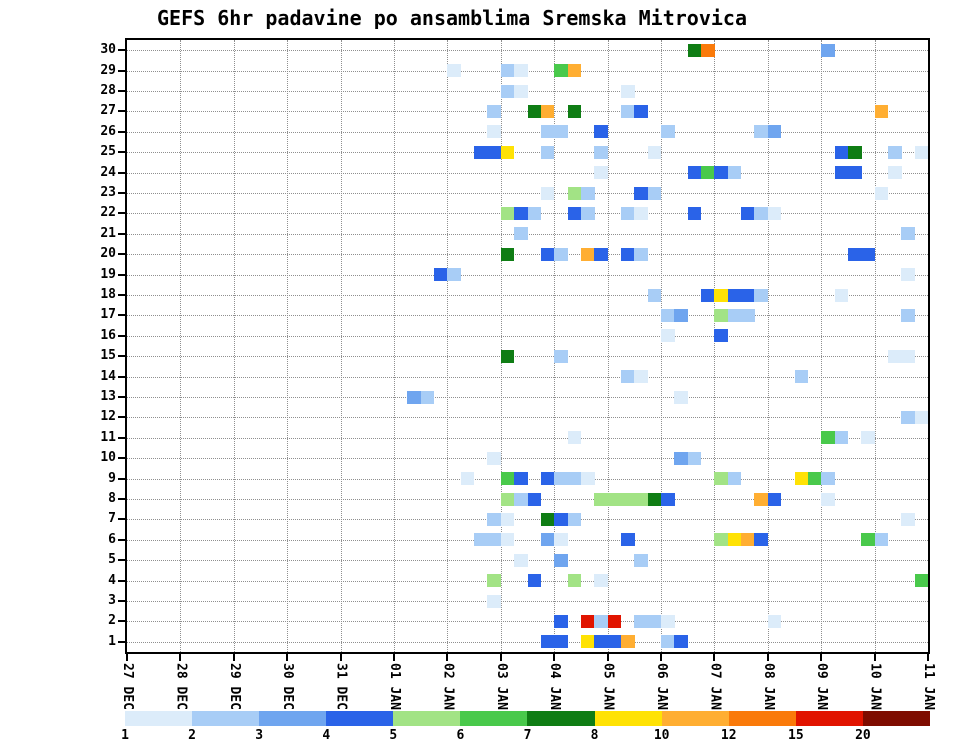 This screenshot has height=742, width=960. I want to click on y-axis-label: 26, so click(108, 131).